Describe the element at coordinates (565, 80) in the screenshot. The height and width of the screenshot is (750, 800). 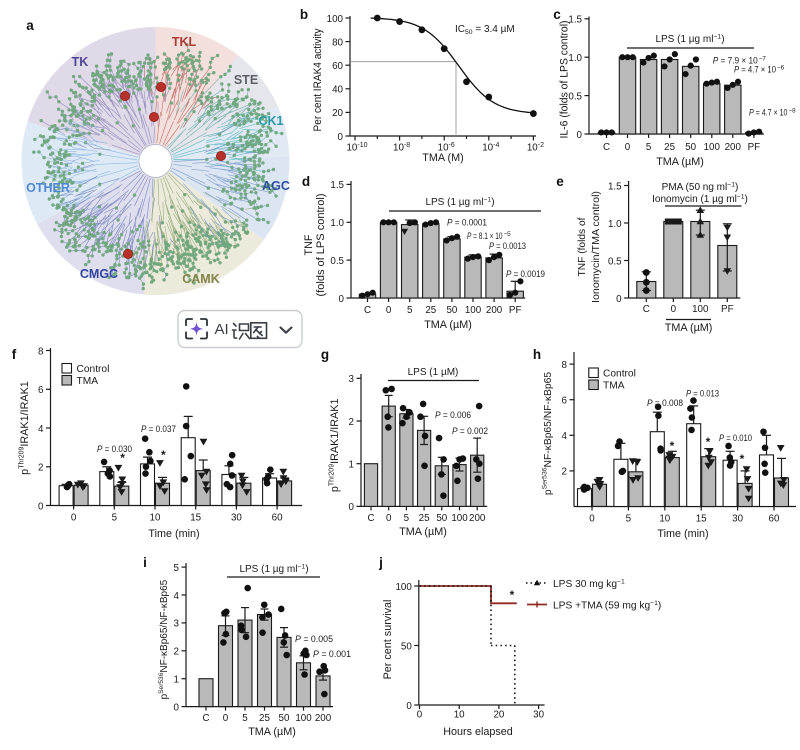
I see `svg-text: IL-6 (folds of LPS control)` at that location.